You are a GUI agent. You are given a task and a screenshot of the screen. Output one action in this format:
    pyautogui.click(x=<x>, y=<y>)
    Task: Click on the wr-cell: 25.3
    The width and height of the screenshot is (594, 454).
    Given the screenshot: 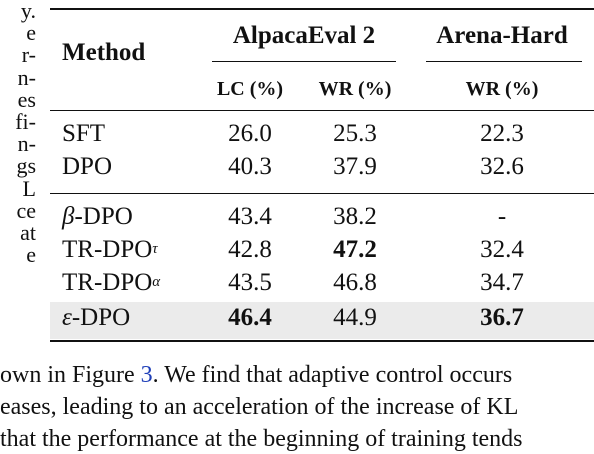 What is the action you would take?
    pyautogui.click(x=355, y=133)
    